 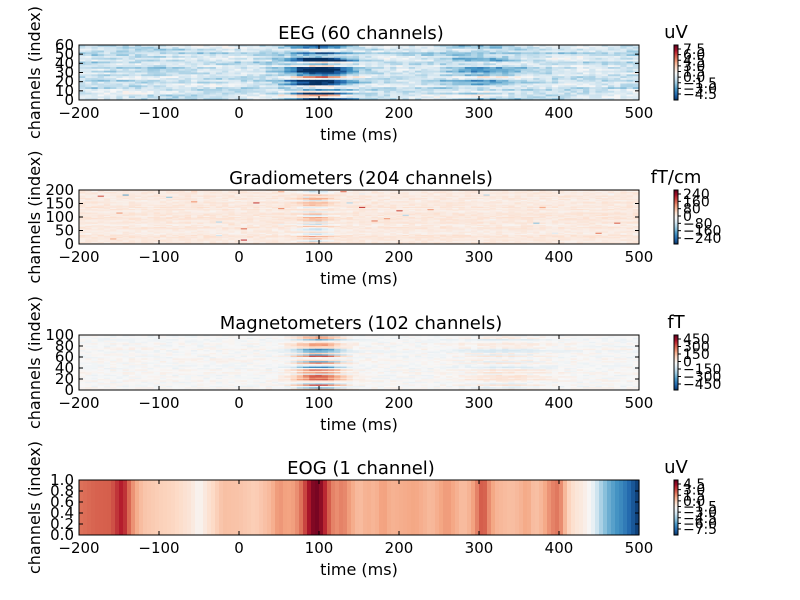 What do you see at coordinates (361, 33) in the screenshot?
I see `chart-title: EEG (60 channels)` at bounding box center [361, 33].